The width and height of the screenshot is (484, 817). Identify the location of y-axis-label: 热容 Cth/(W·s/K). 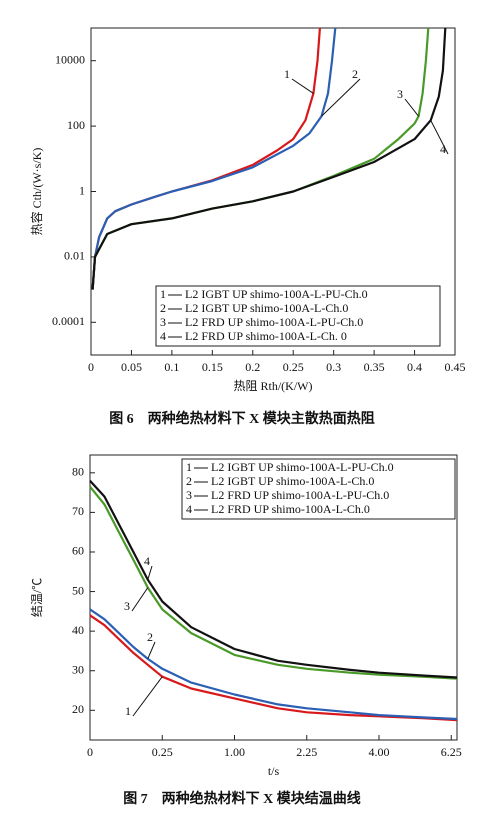
(36, 192).